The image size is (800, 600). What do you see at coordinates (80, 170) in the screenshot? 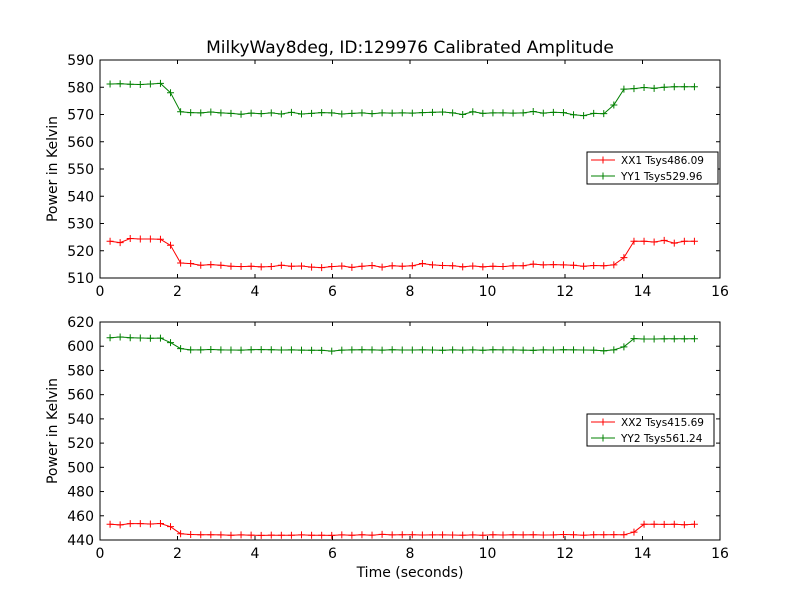
I see `y-tick-label: 550` at bounding box center [80, 170].